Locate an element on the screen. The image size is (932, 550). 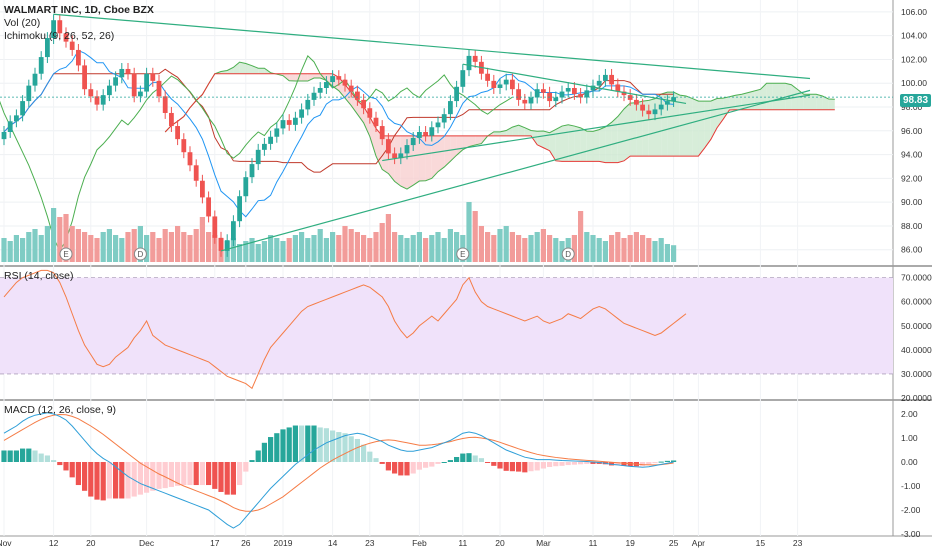
time-tick-label: 25 is located at coordinates (674, 543).